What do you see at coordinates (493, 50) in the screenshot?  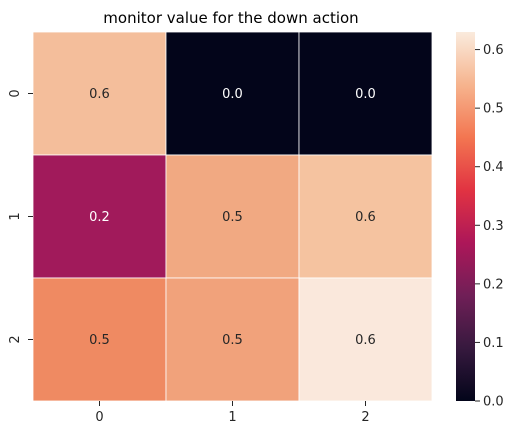 I see `colorbar-tick-label: 0.6` at bounding box center [493, 50].